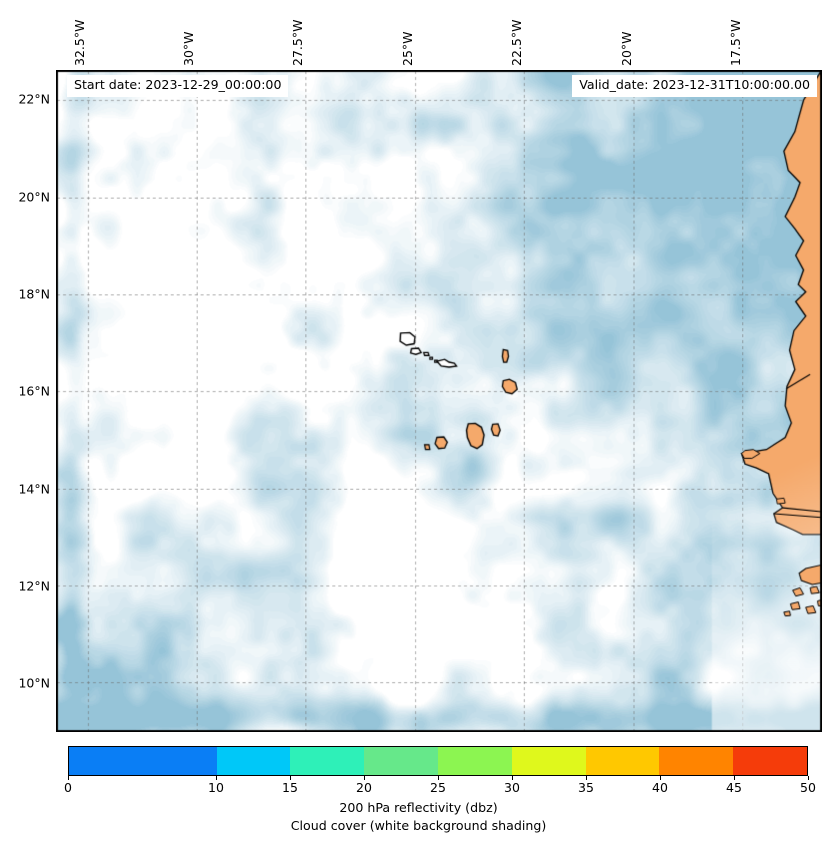 This screenshot has height=843, width=837. I want to click on colorbar-ticks: 0 10 15 20 25 30 35 40 45 50, so click(418, 787).